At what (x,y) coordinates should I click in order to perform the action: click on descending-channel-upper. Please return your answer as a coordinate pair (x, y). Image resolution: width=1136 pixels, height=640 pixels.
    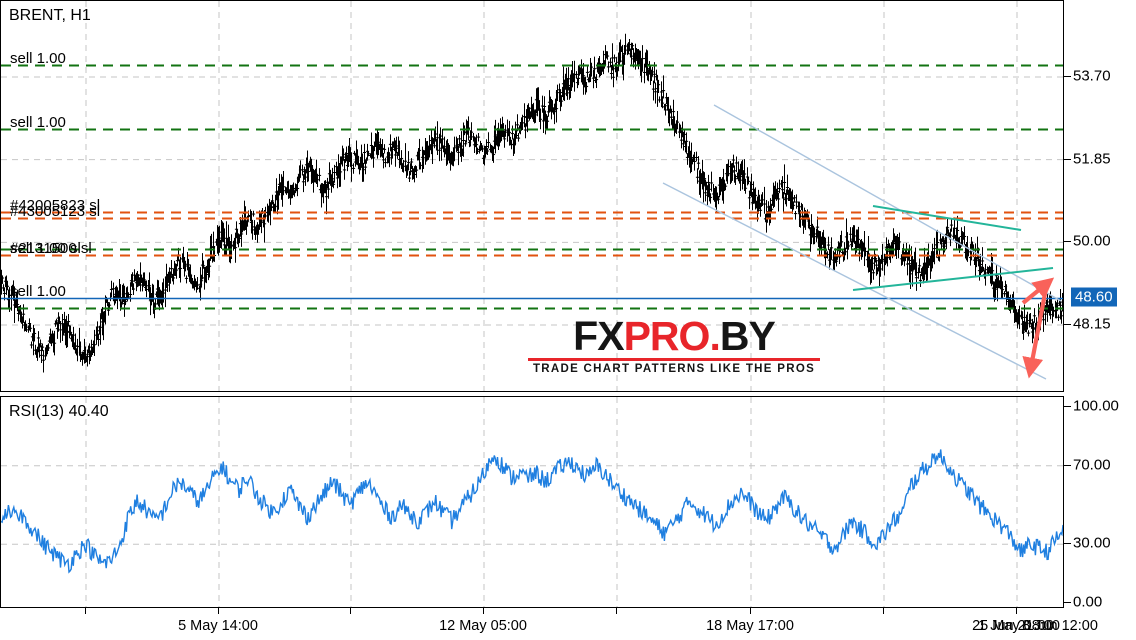
    Looking at the image, I should click on (887, 203).